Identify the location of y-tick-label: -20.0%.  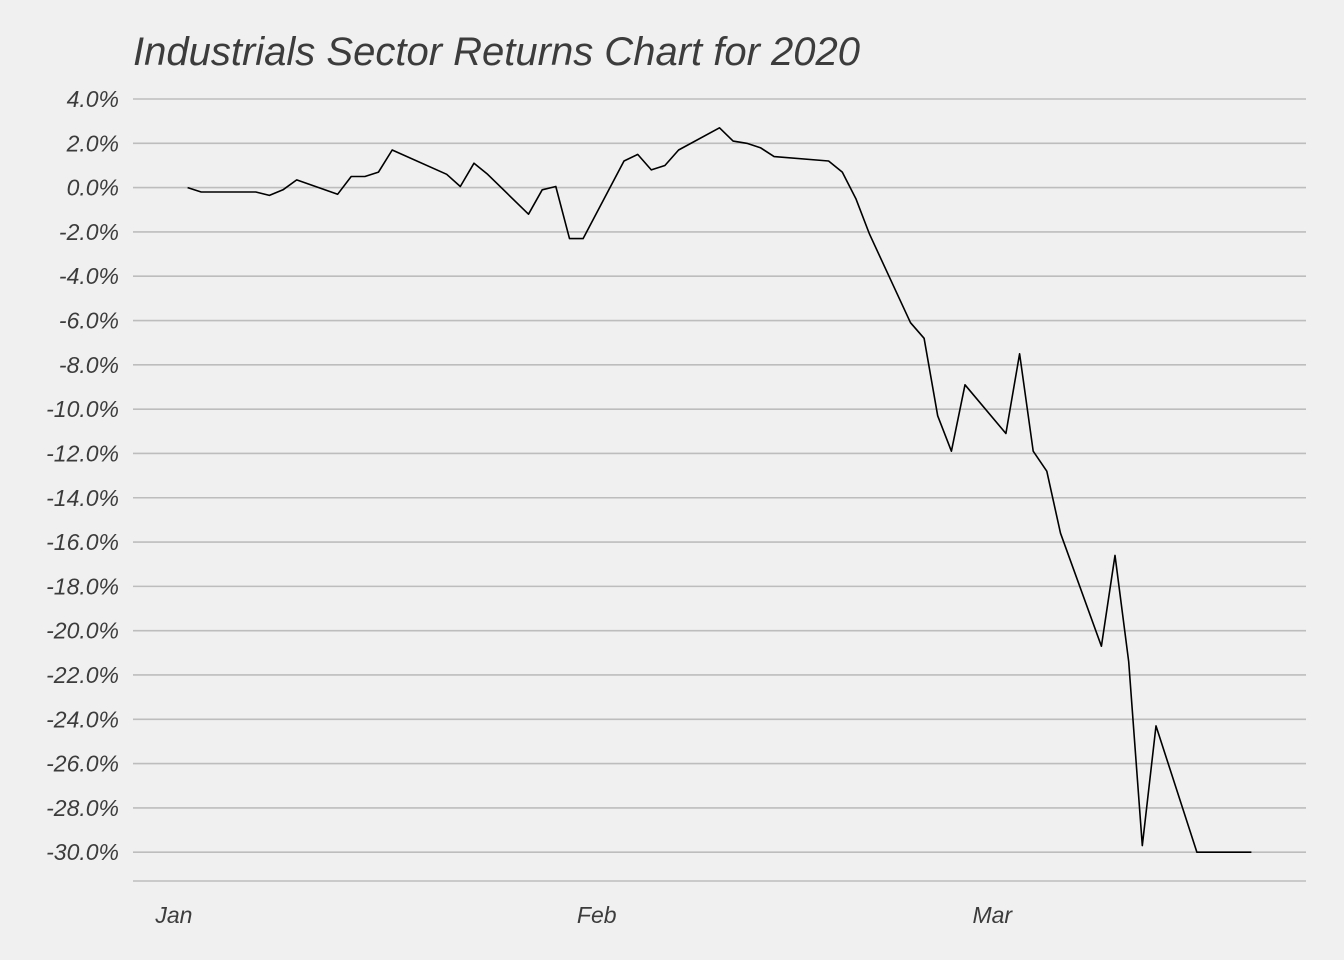
(82, 631).